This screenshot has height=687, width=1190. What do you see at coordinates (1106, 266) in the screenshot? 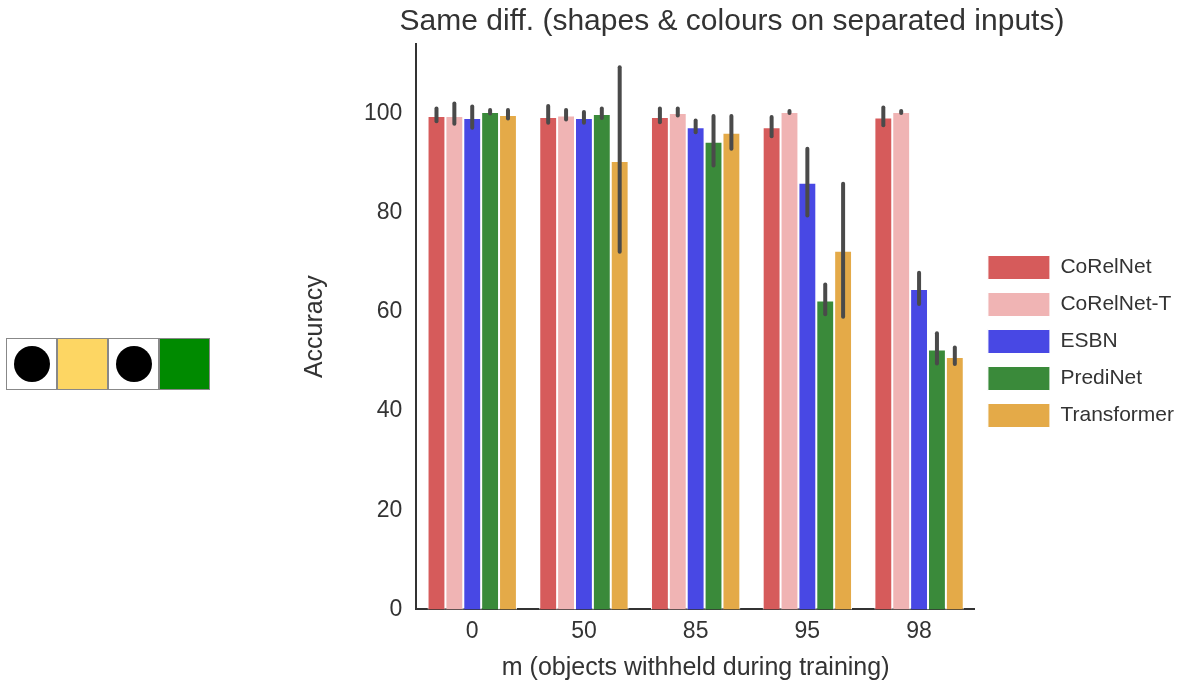
I see `legend-label: CoRelNet` at bounding box center [1106, 266].